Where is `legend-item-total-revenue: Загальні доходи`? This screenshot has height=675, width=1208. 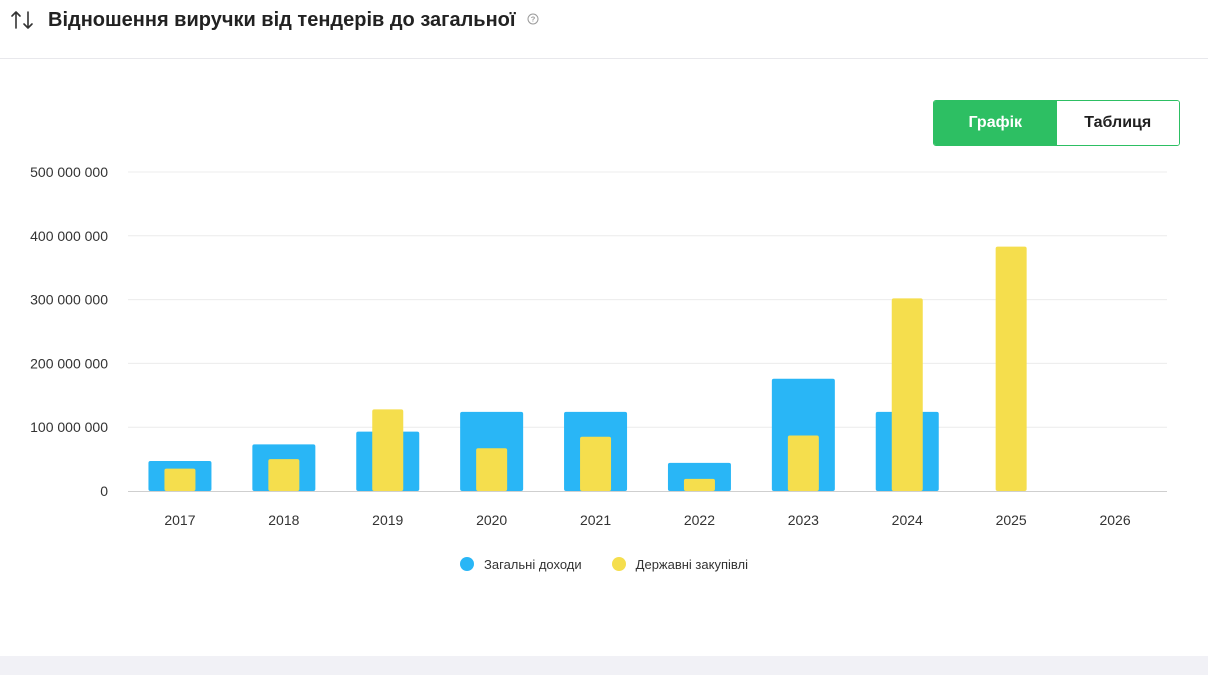 legend-item-total-revenue: Загальні доходи is located at coordinates (521, 564).